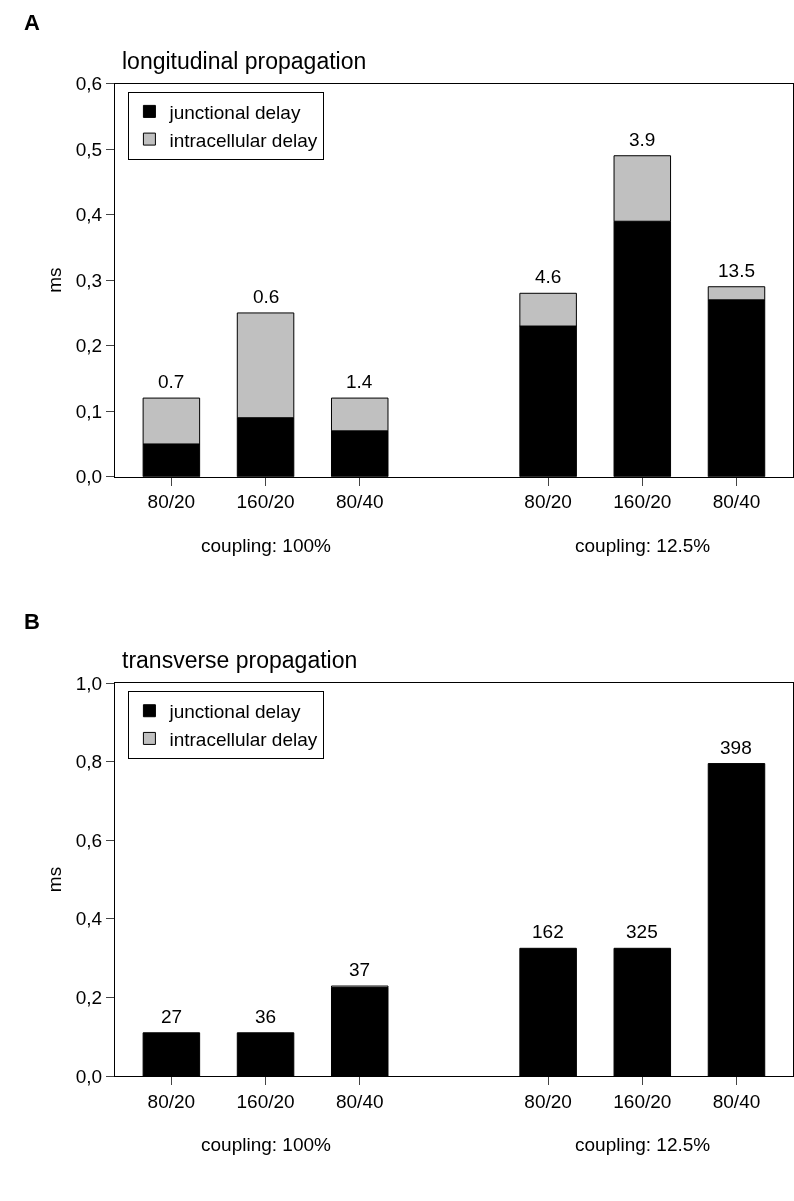 This screenshot has height=1201, width=794. I want to click on y-tick-label: 0,3, so click(89, 280).